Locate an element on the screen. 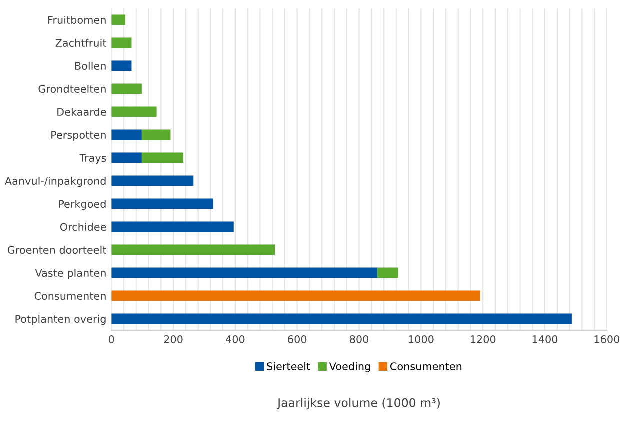  y-tick-label: Perkgoed is located at coordinates (82, 205).